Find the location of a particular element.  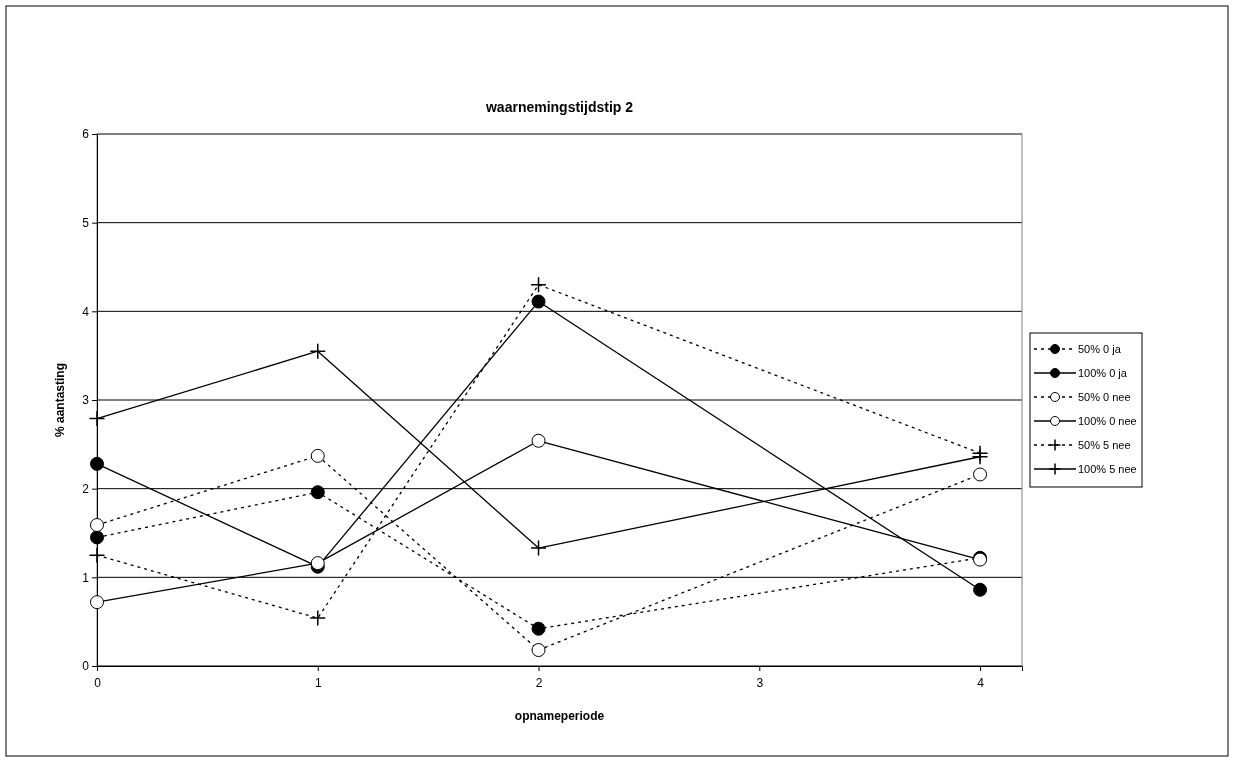

legend-label: 100% 5 nee is located at coordinates (1107, 469).